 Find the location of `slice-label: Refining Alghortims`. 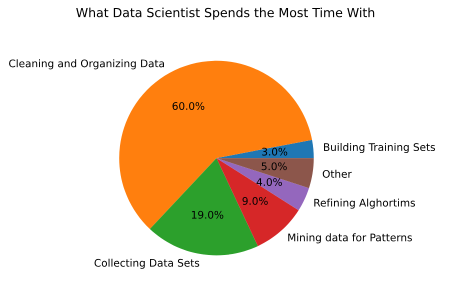

slice-label: Refining Alghortims is located at coordinates (364, 203).